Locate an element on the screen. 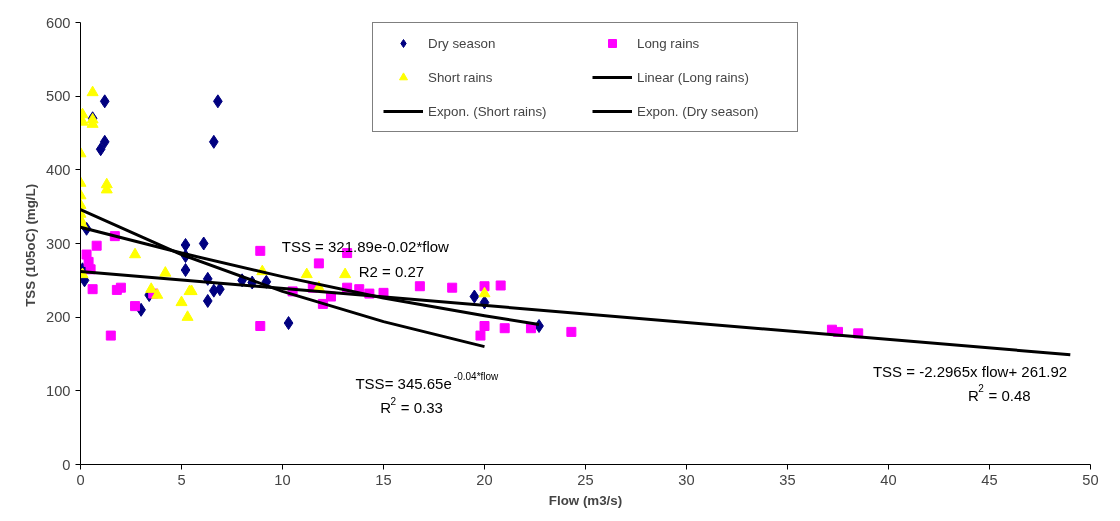 This screenshot has width=1120, height=521. legend-label: Expon. (Dry season) is located at coordinates (698, 111).